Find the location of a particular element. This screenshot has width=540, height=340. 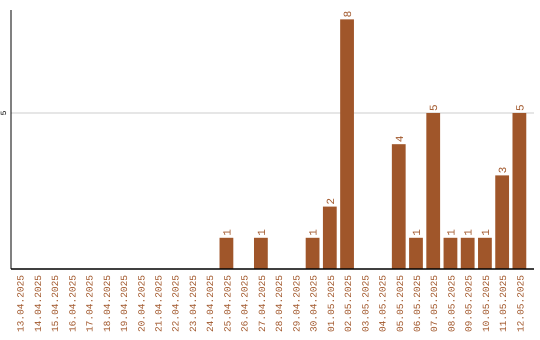

ref-line-label: 5 is located at coordinates (4, 113).